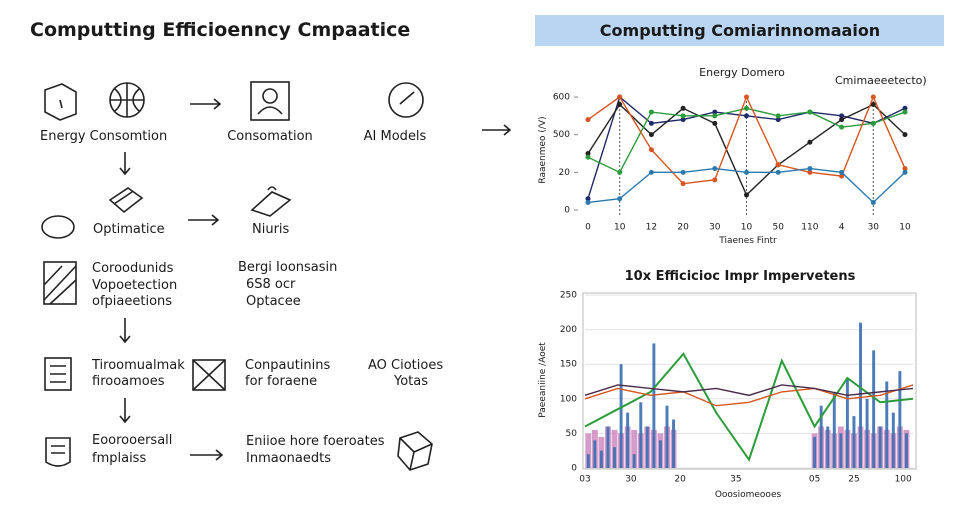 Image resolution: width=960 pixels, height=532 pixels. Describe the element at coordinates (740, 276) in the screenshot. I see `chart-title: 10x Efficicioc Impr Impervetens` at that location.